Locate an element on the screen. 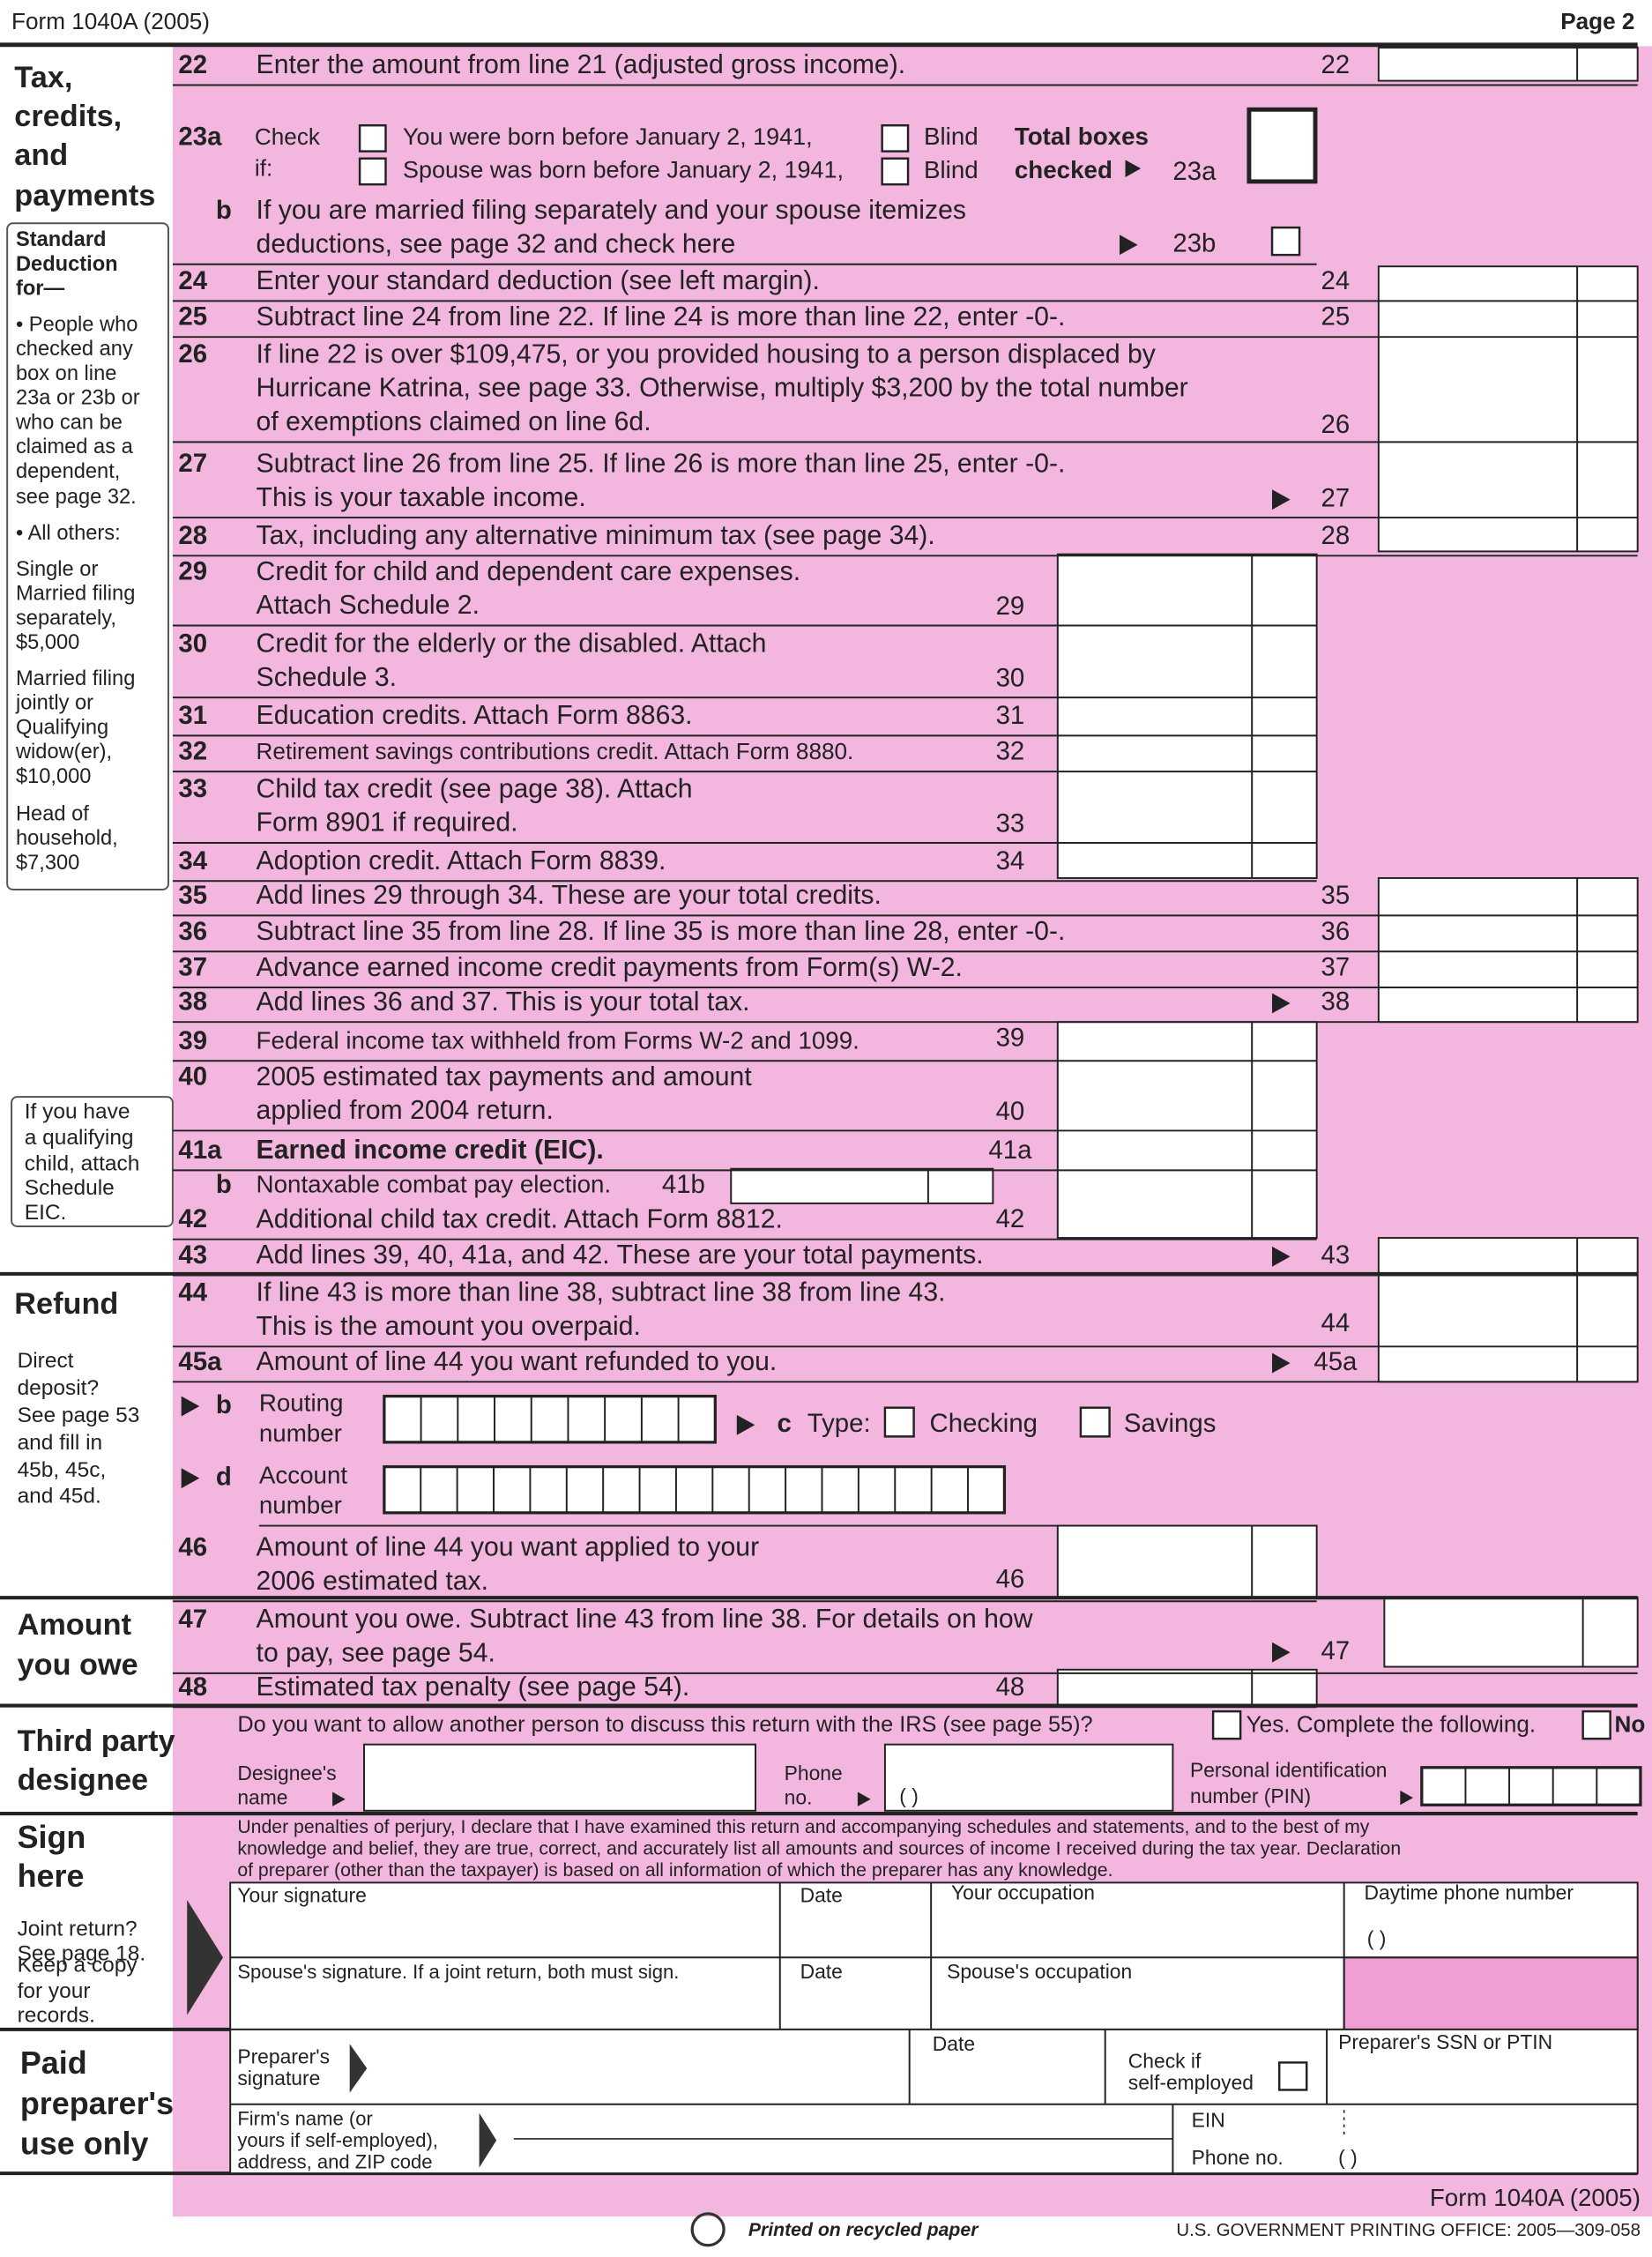 Image resolution: width=1652 pixels, height=2257 pixels. sidebar-box is located at coordinates (87, 556).